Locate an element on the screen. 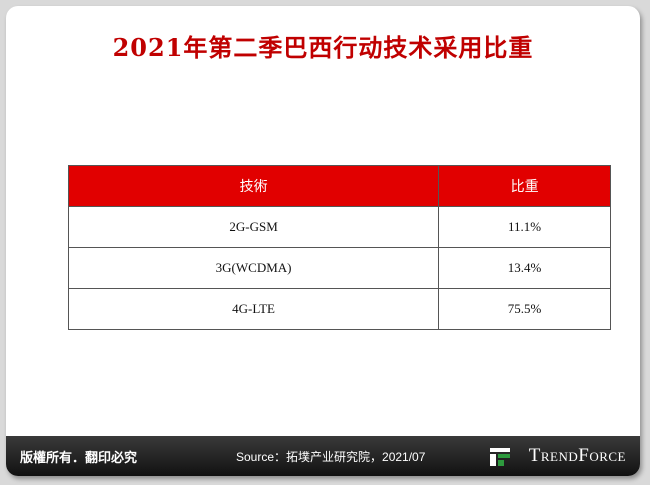  table-row: 4G-LTE 75.5% is located at coordinates (339, 309).